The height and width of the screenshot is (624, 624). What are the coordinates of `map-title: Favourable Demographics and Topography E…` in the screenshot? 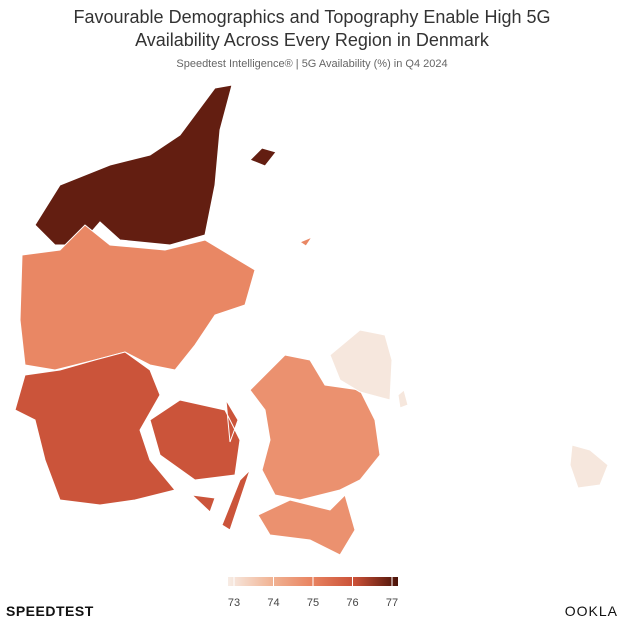 It's located at (312, 28).